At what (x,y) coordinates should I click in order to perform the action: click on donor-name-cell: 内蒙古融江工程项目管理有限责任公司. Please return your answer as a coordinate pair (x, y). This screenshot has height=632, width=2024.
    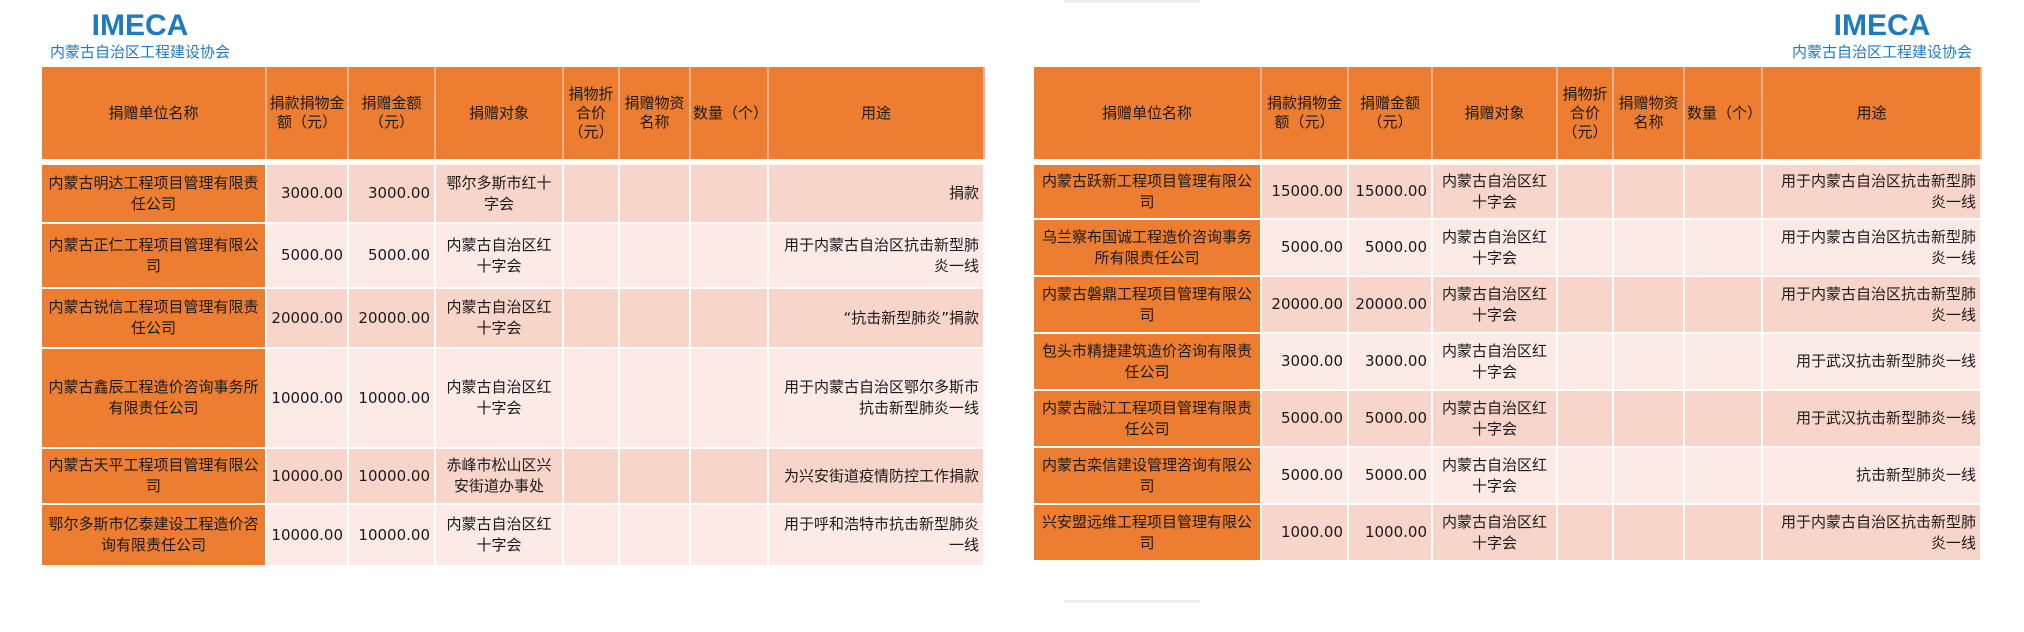
    Looking at the image, I should click on (1148, 419).